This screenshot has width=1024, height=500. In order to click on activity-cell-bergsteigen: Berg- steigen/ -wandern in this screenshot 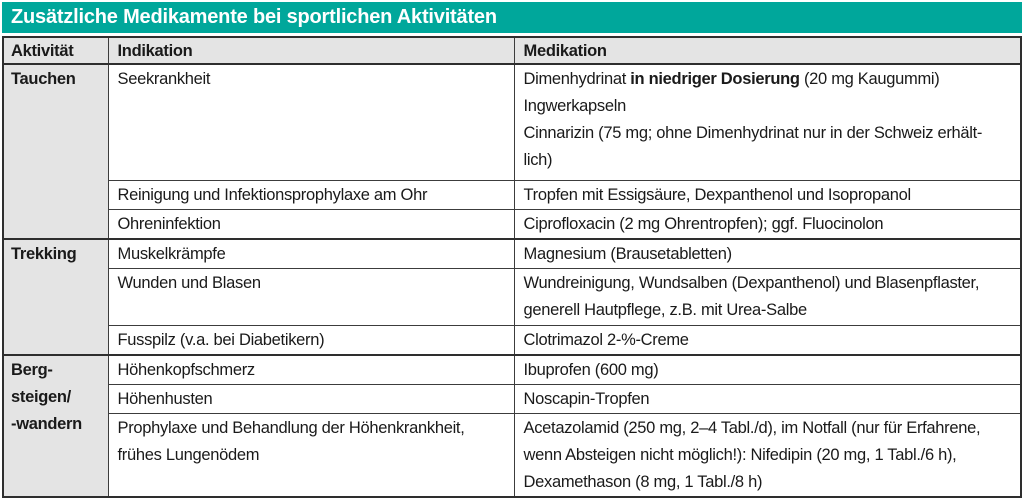, I will do `click(55, 425)`.